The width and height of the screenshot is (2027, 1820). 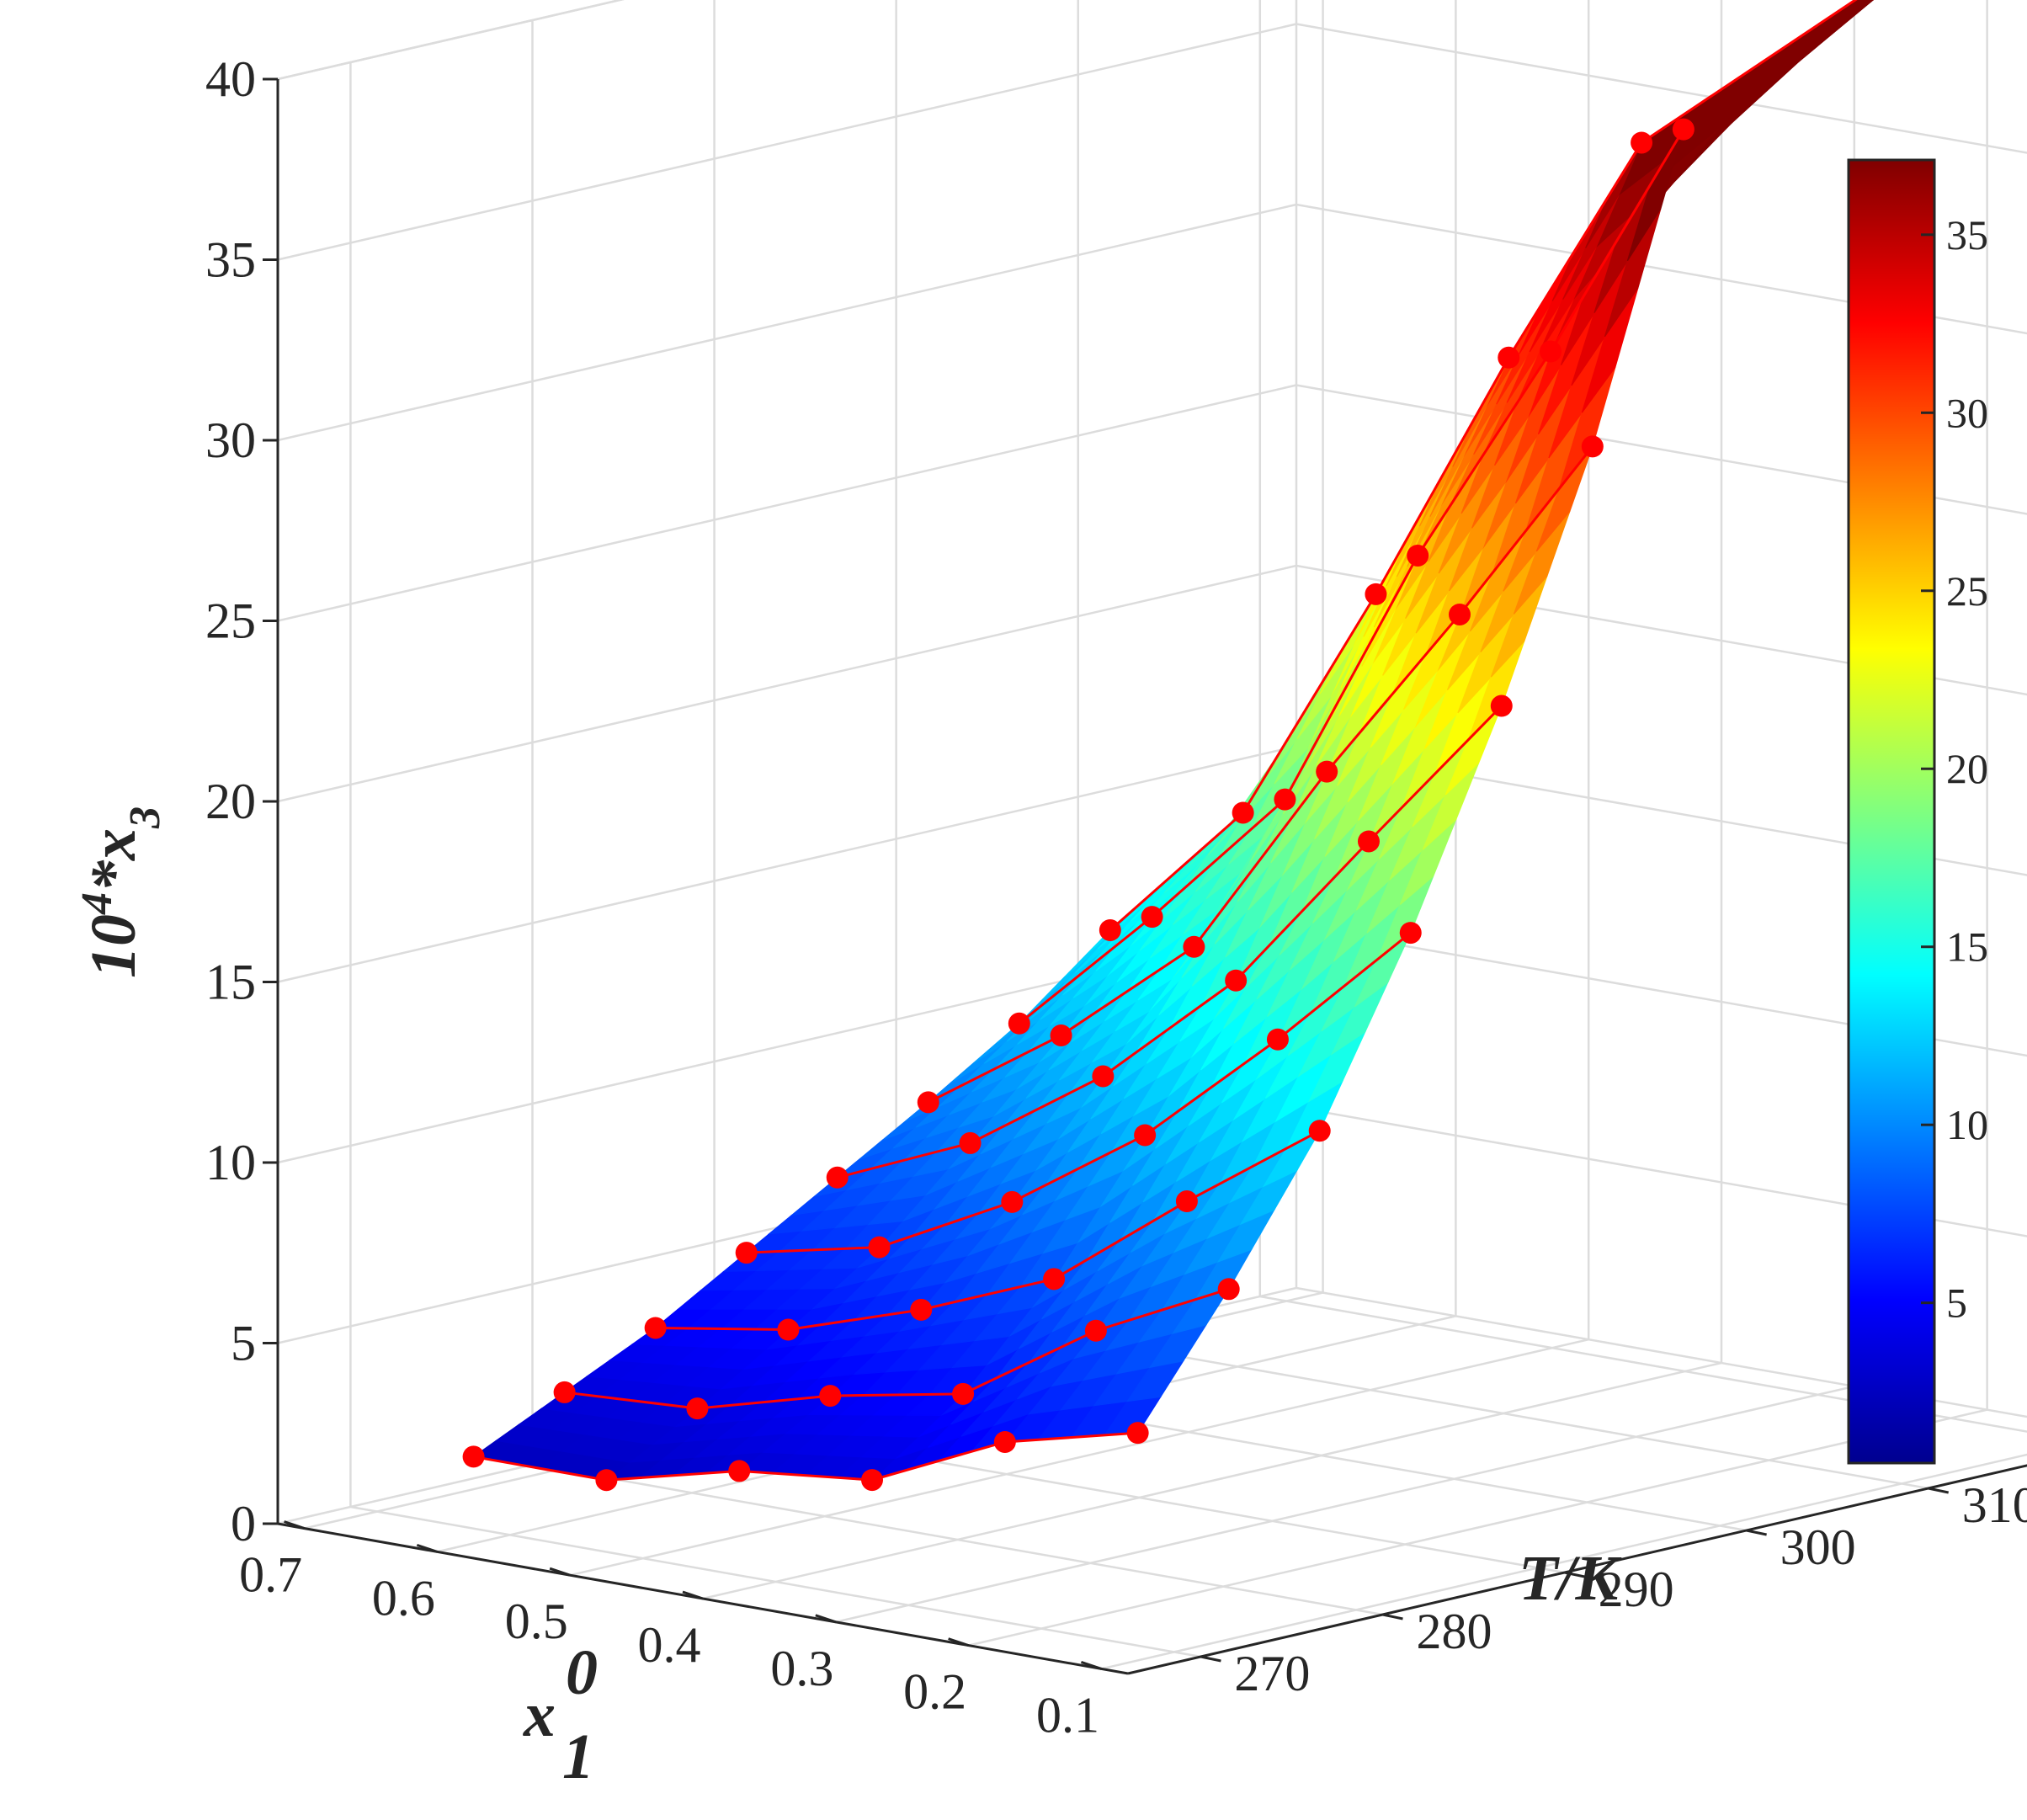 What do you see at coordinates (113, 860) in the screenshot?
I see `z-axis-label-rest: *x` at bounding box center [113, 860].